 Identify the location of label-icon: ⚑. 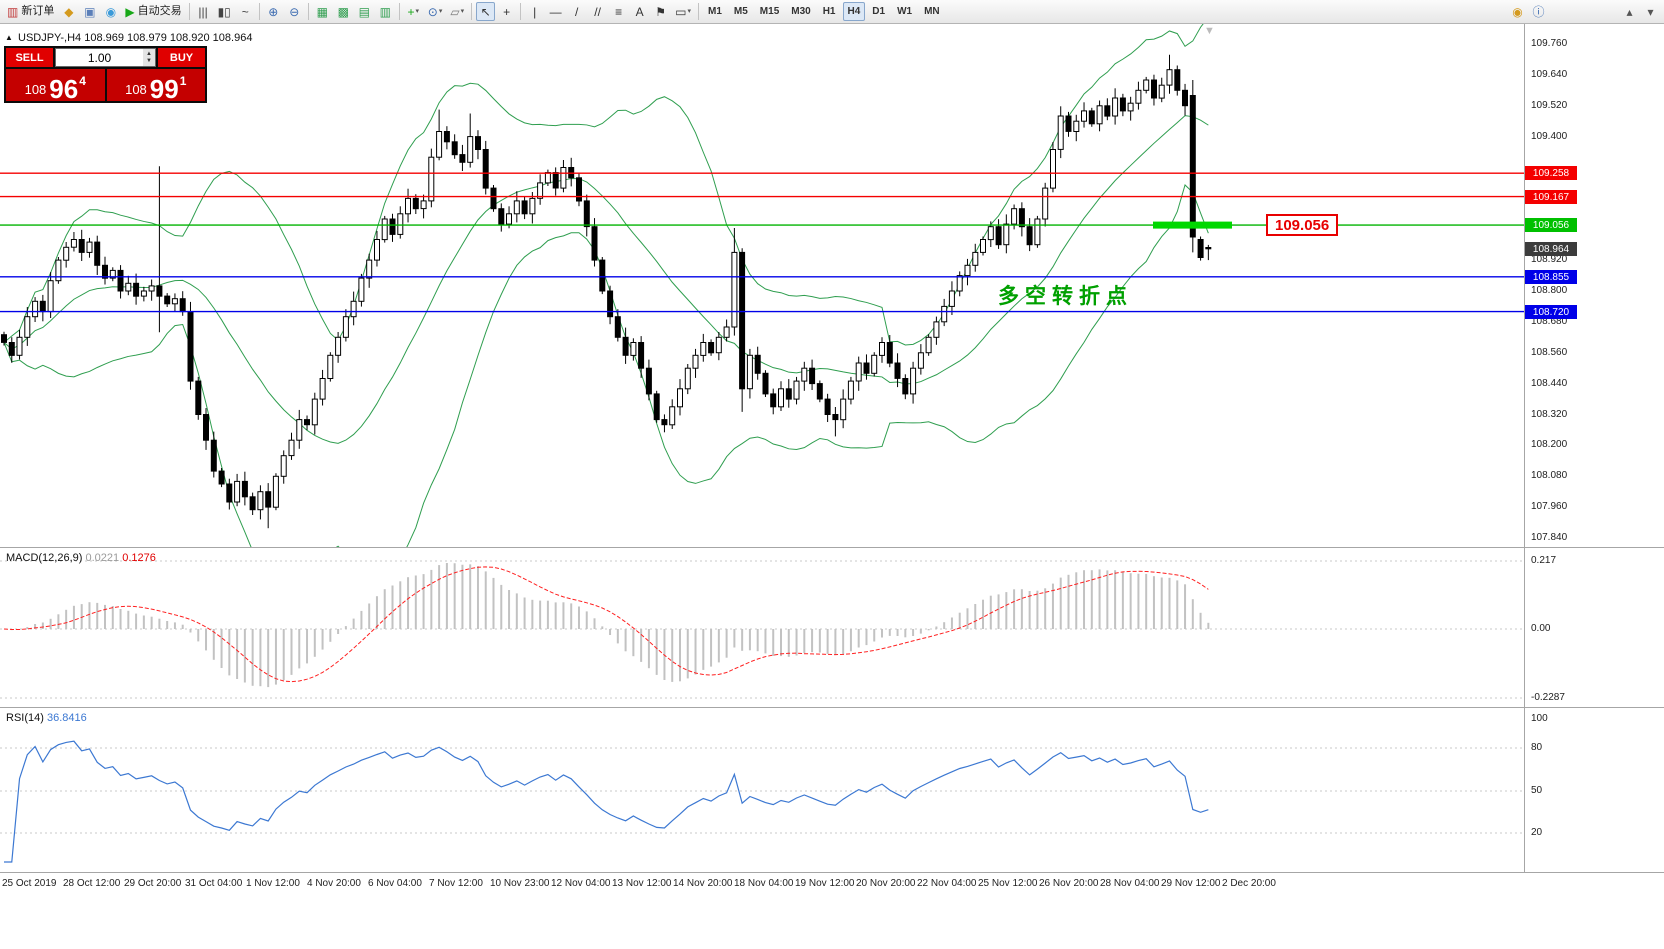
(660, 11).